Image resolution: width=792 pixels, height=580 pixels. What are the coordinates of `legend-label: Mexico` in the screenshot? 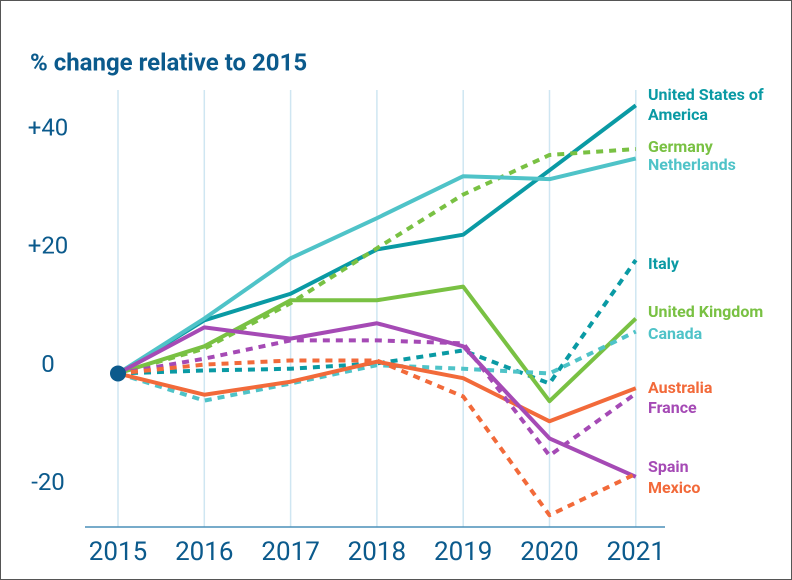 It's located at (674, 487).